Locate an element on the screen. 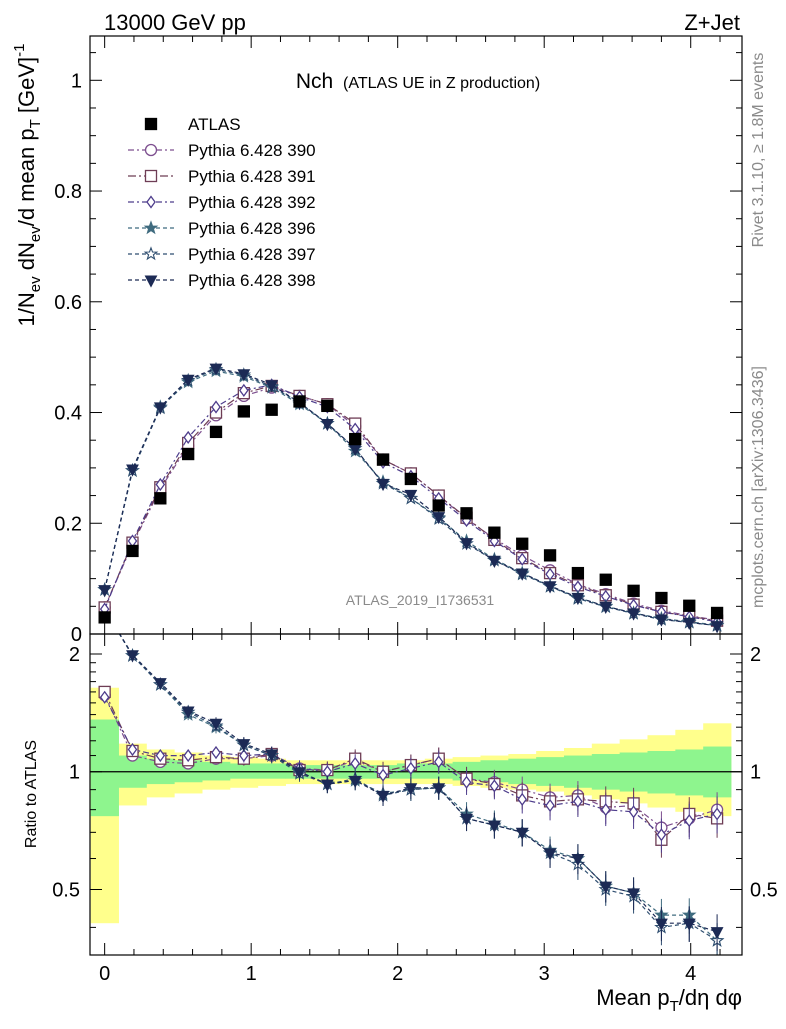  title-main: Nch is located at coordinates (314, 81).